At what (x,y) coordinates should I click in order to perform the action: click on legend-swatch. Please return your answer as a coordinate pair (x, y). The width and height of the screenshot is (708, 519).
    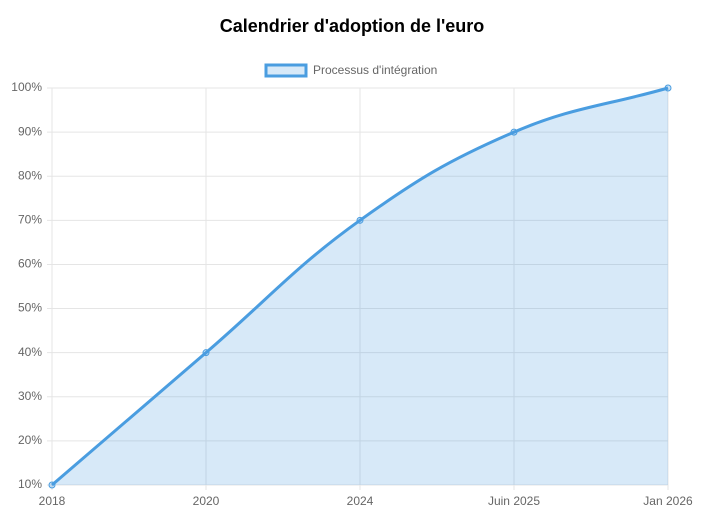
    Looking at the image, I should click on (286, 70).